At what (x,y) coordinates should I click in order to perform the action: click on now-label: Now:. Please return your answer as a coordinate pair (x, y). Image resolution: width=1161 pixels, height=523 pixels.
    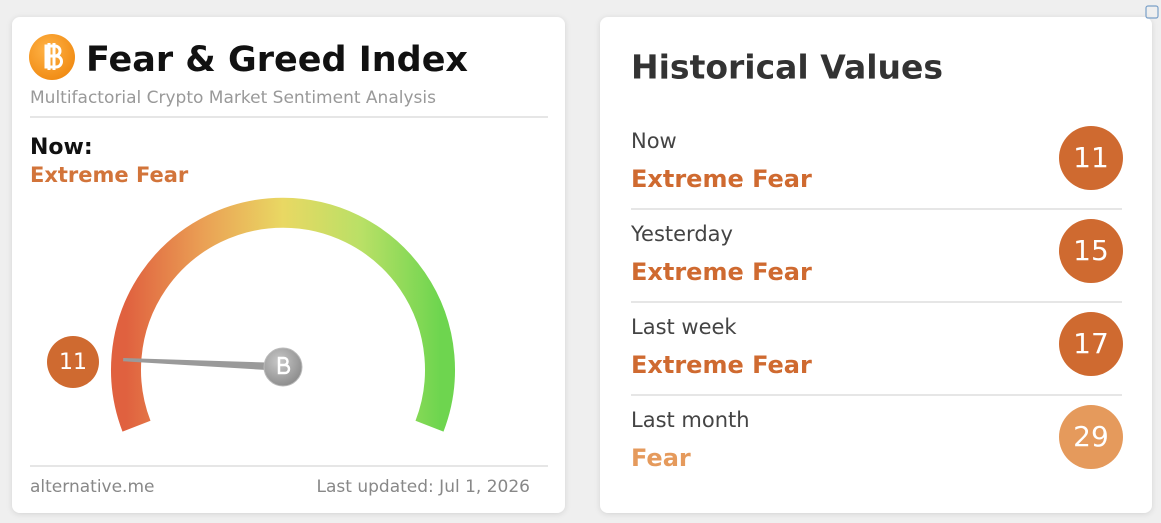
    Looking at the image, I should click on (61, 147).